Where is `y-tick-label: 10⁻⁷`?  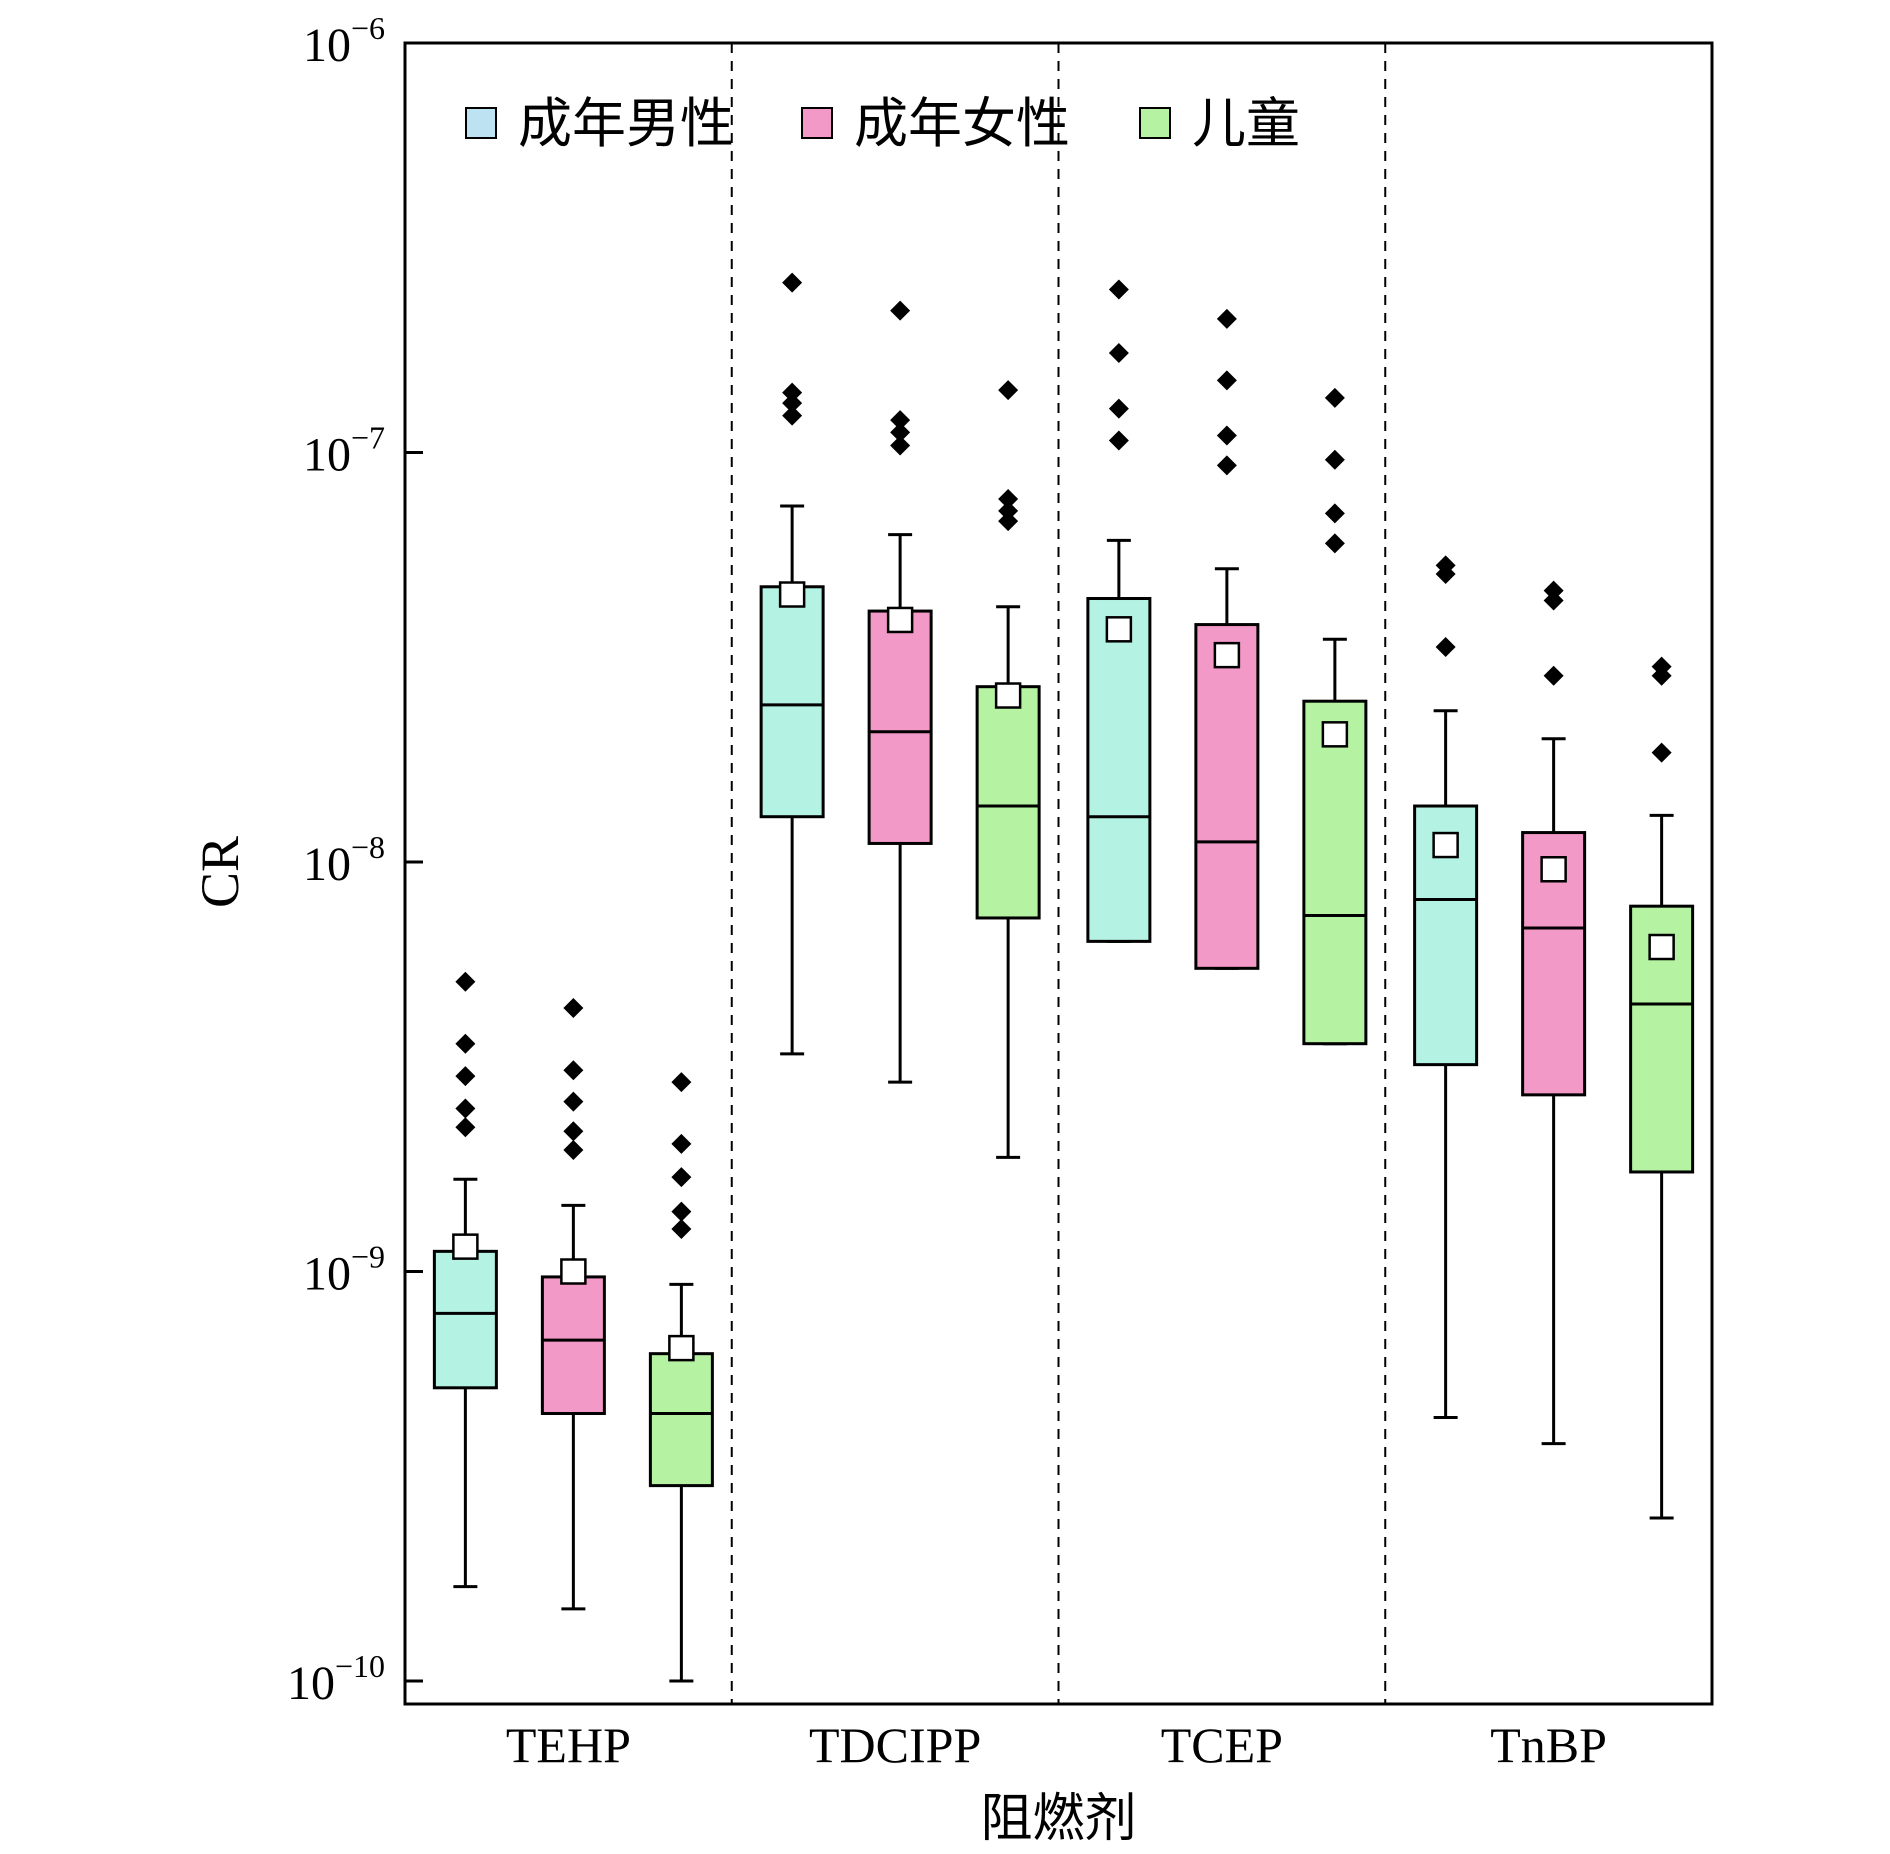 y-tick-label: 10⁻⁷ is located at coordinates (344, 451).